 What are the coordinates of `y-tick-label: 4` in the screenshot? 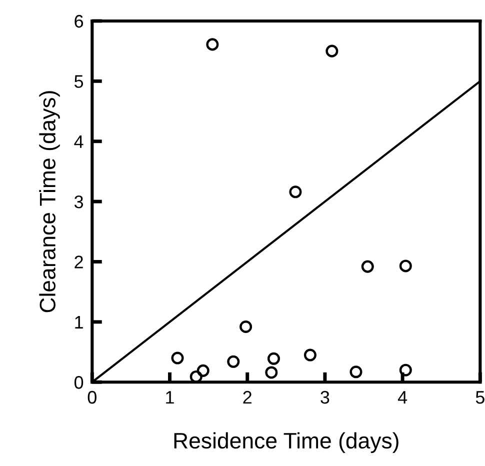 It's located at (79, 141).